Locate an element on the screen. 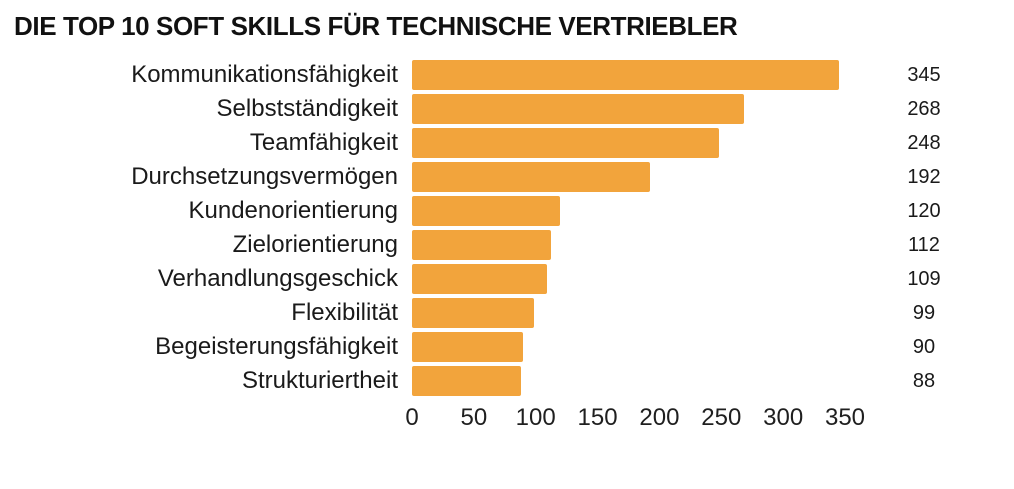 Image resolution: width=1014 pixels, height=489 pixels. chart-row: Begeisterungsfähigkeit 90 is located at coordinates (507, 347).